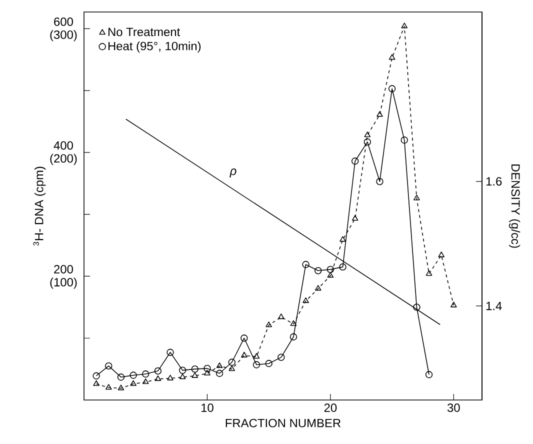 This screenshot has height=444, width=533. Describe the element at coordinates (154, 47) in the screenshot. I see `legend-label: Heat (95°, 10min)` at that location.